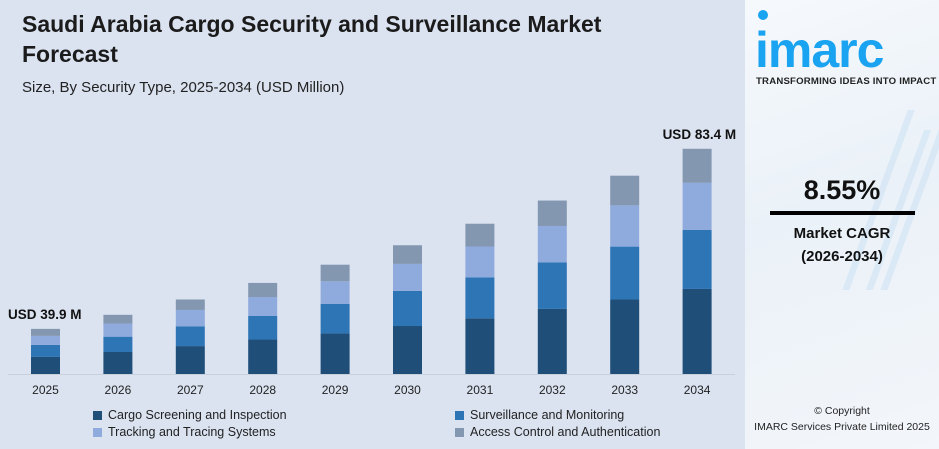 The image size is (939, 449). What do you see at coordinates (547, 415) in the screenshot?
I see `legend-label: Surveillance and Monitoring` at bounding box center [547, 415].